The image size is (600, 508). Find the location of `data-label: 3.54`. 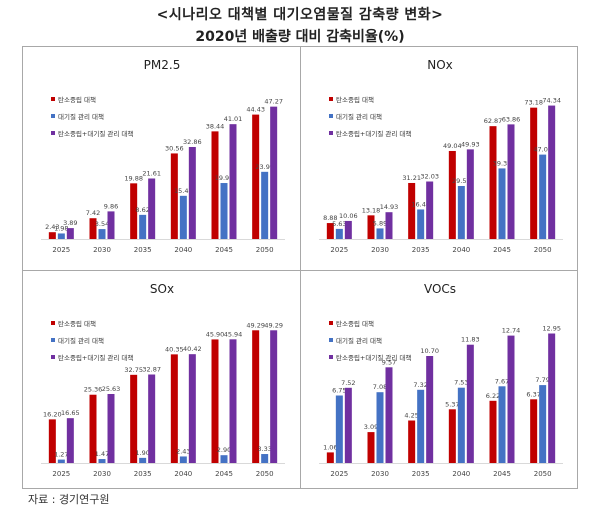

data-label: 3.54 is located at coordinates (102, 224).